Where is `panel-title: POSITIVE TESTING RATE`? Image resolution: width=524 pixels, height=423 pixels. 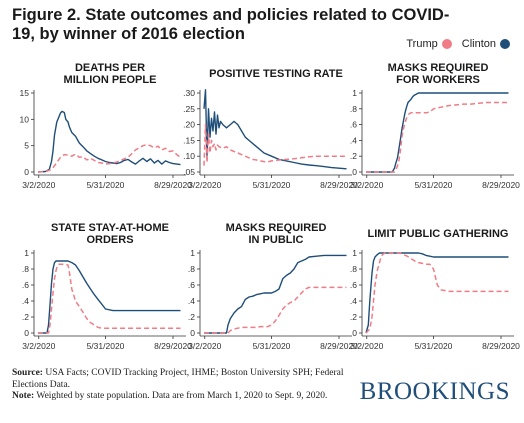 panel-title: POSITIVE TESTING RATE is located at coordinates (276, 74).